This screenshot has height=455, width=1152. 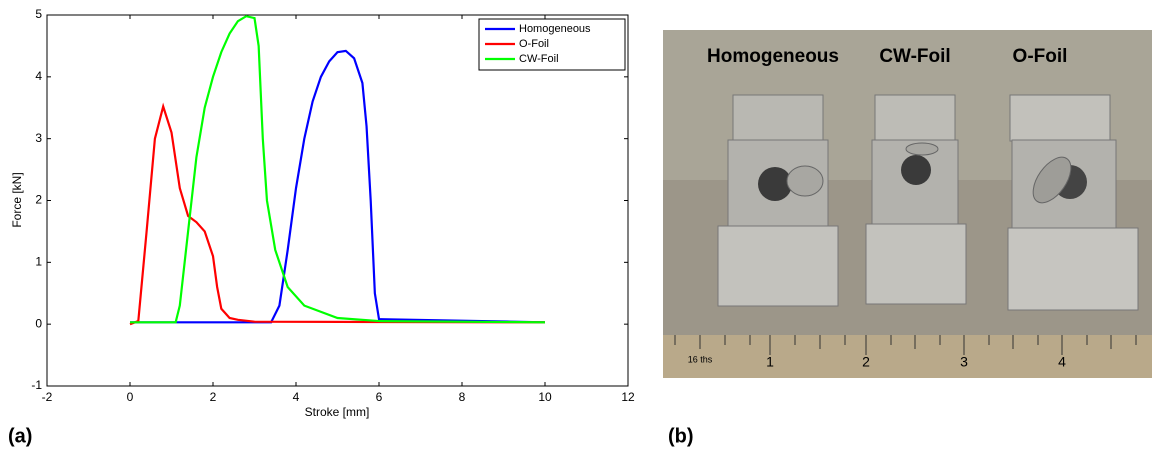 What do you see at coordinates (38, 262) in the screenshot?
I see `y-tick-label: 1` at bounding box center [38, 262].